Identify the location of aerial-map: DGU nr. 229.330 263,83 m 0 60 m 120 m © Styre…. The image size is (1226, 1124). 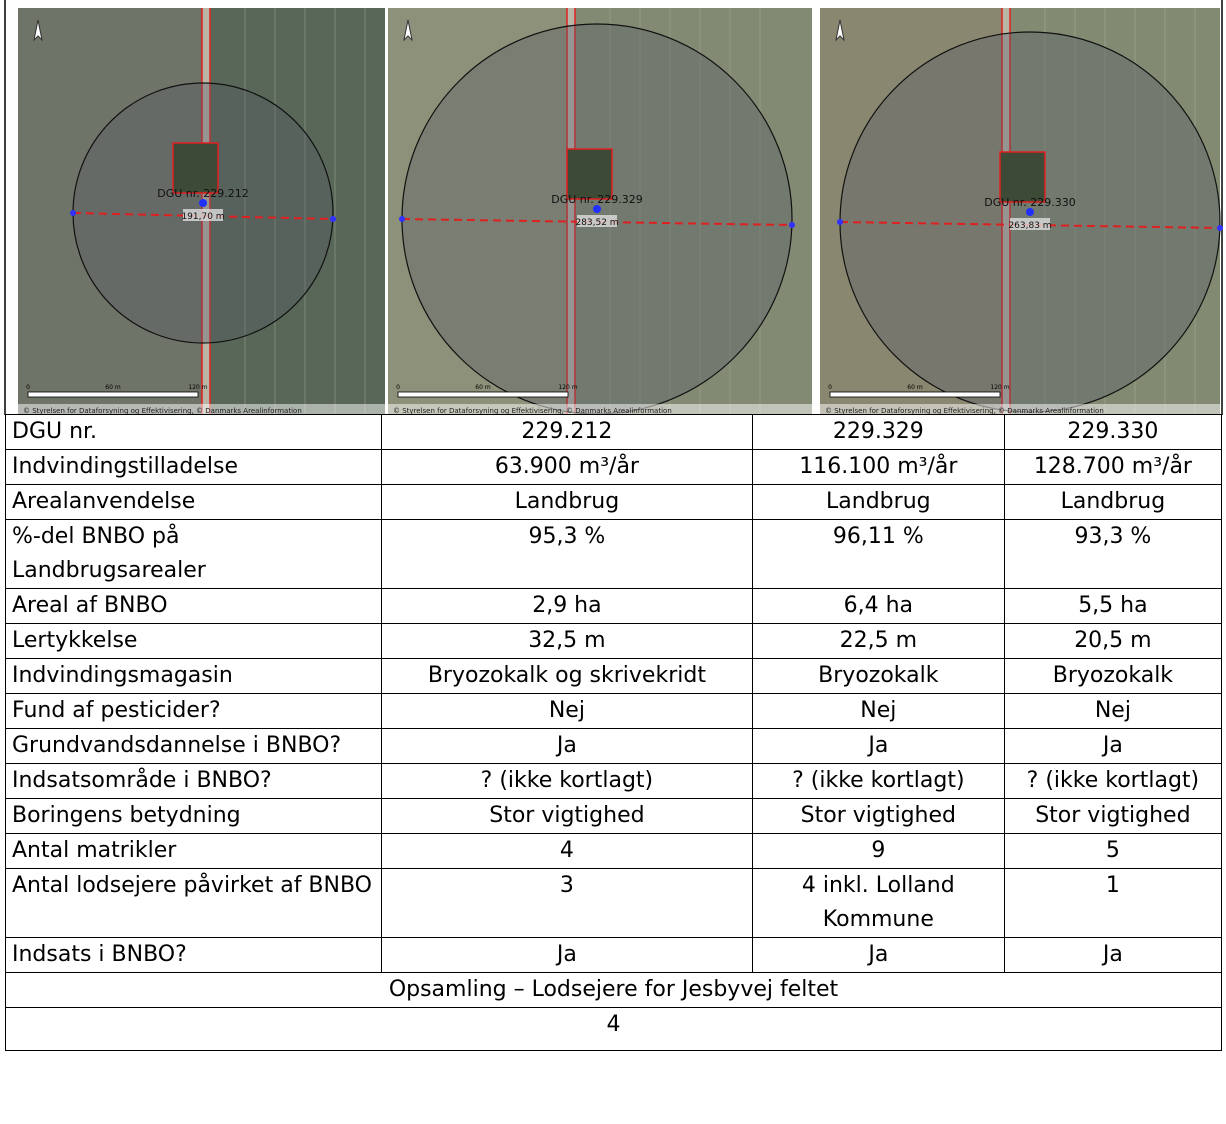
(1021, 211).